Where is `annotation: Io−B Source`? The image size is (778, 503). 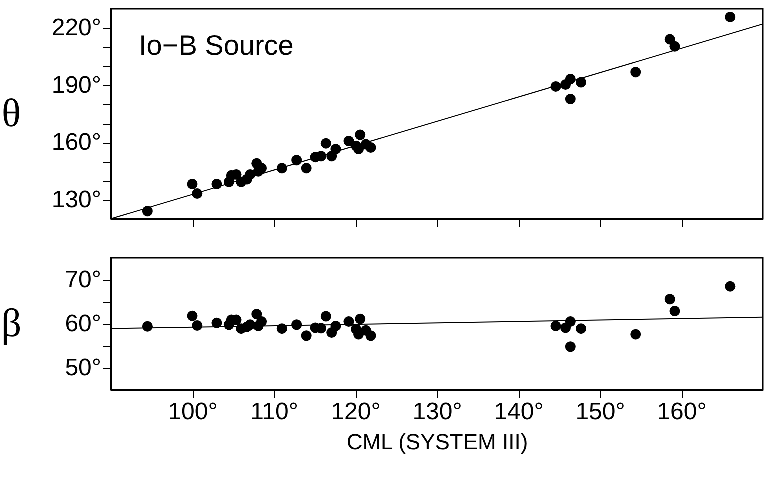 annotation: Io−B Source is located at coordinates (216, 45).